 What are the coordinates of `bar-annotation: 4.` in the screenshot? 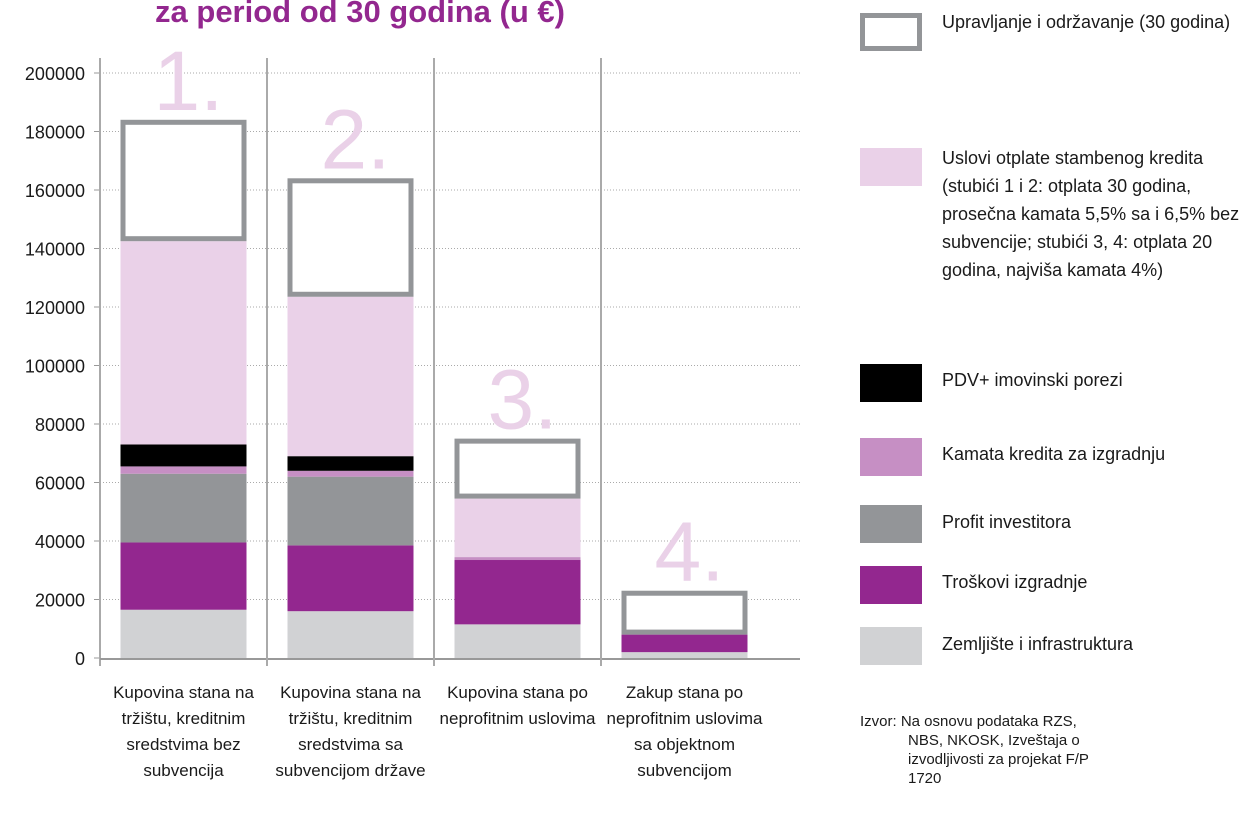 It's located at (689, 552).